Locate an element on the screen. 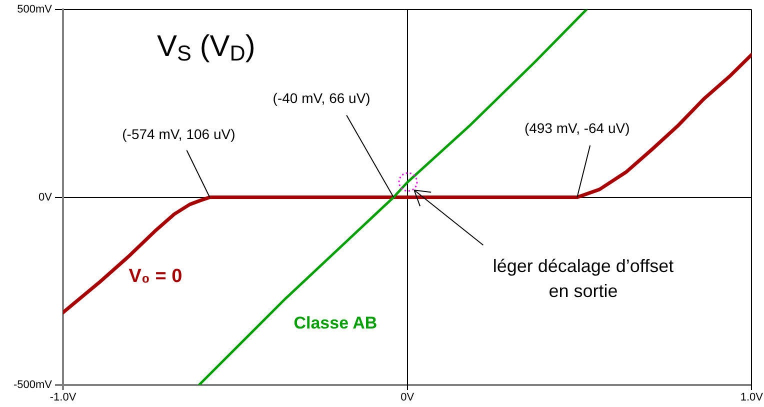 Image resolution: width=764 pixels, height=407 pixels. annotation: (-574 mV, 106 uV) is located at coordinates (179, 134).